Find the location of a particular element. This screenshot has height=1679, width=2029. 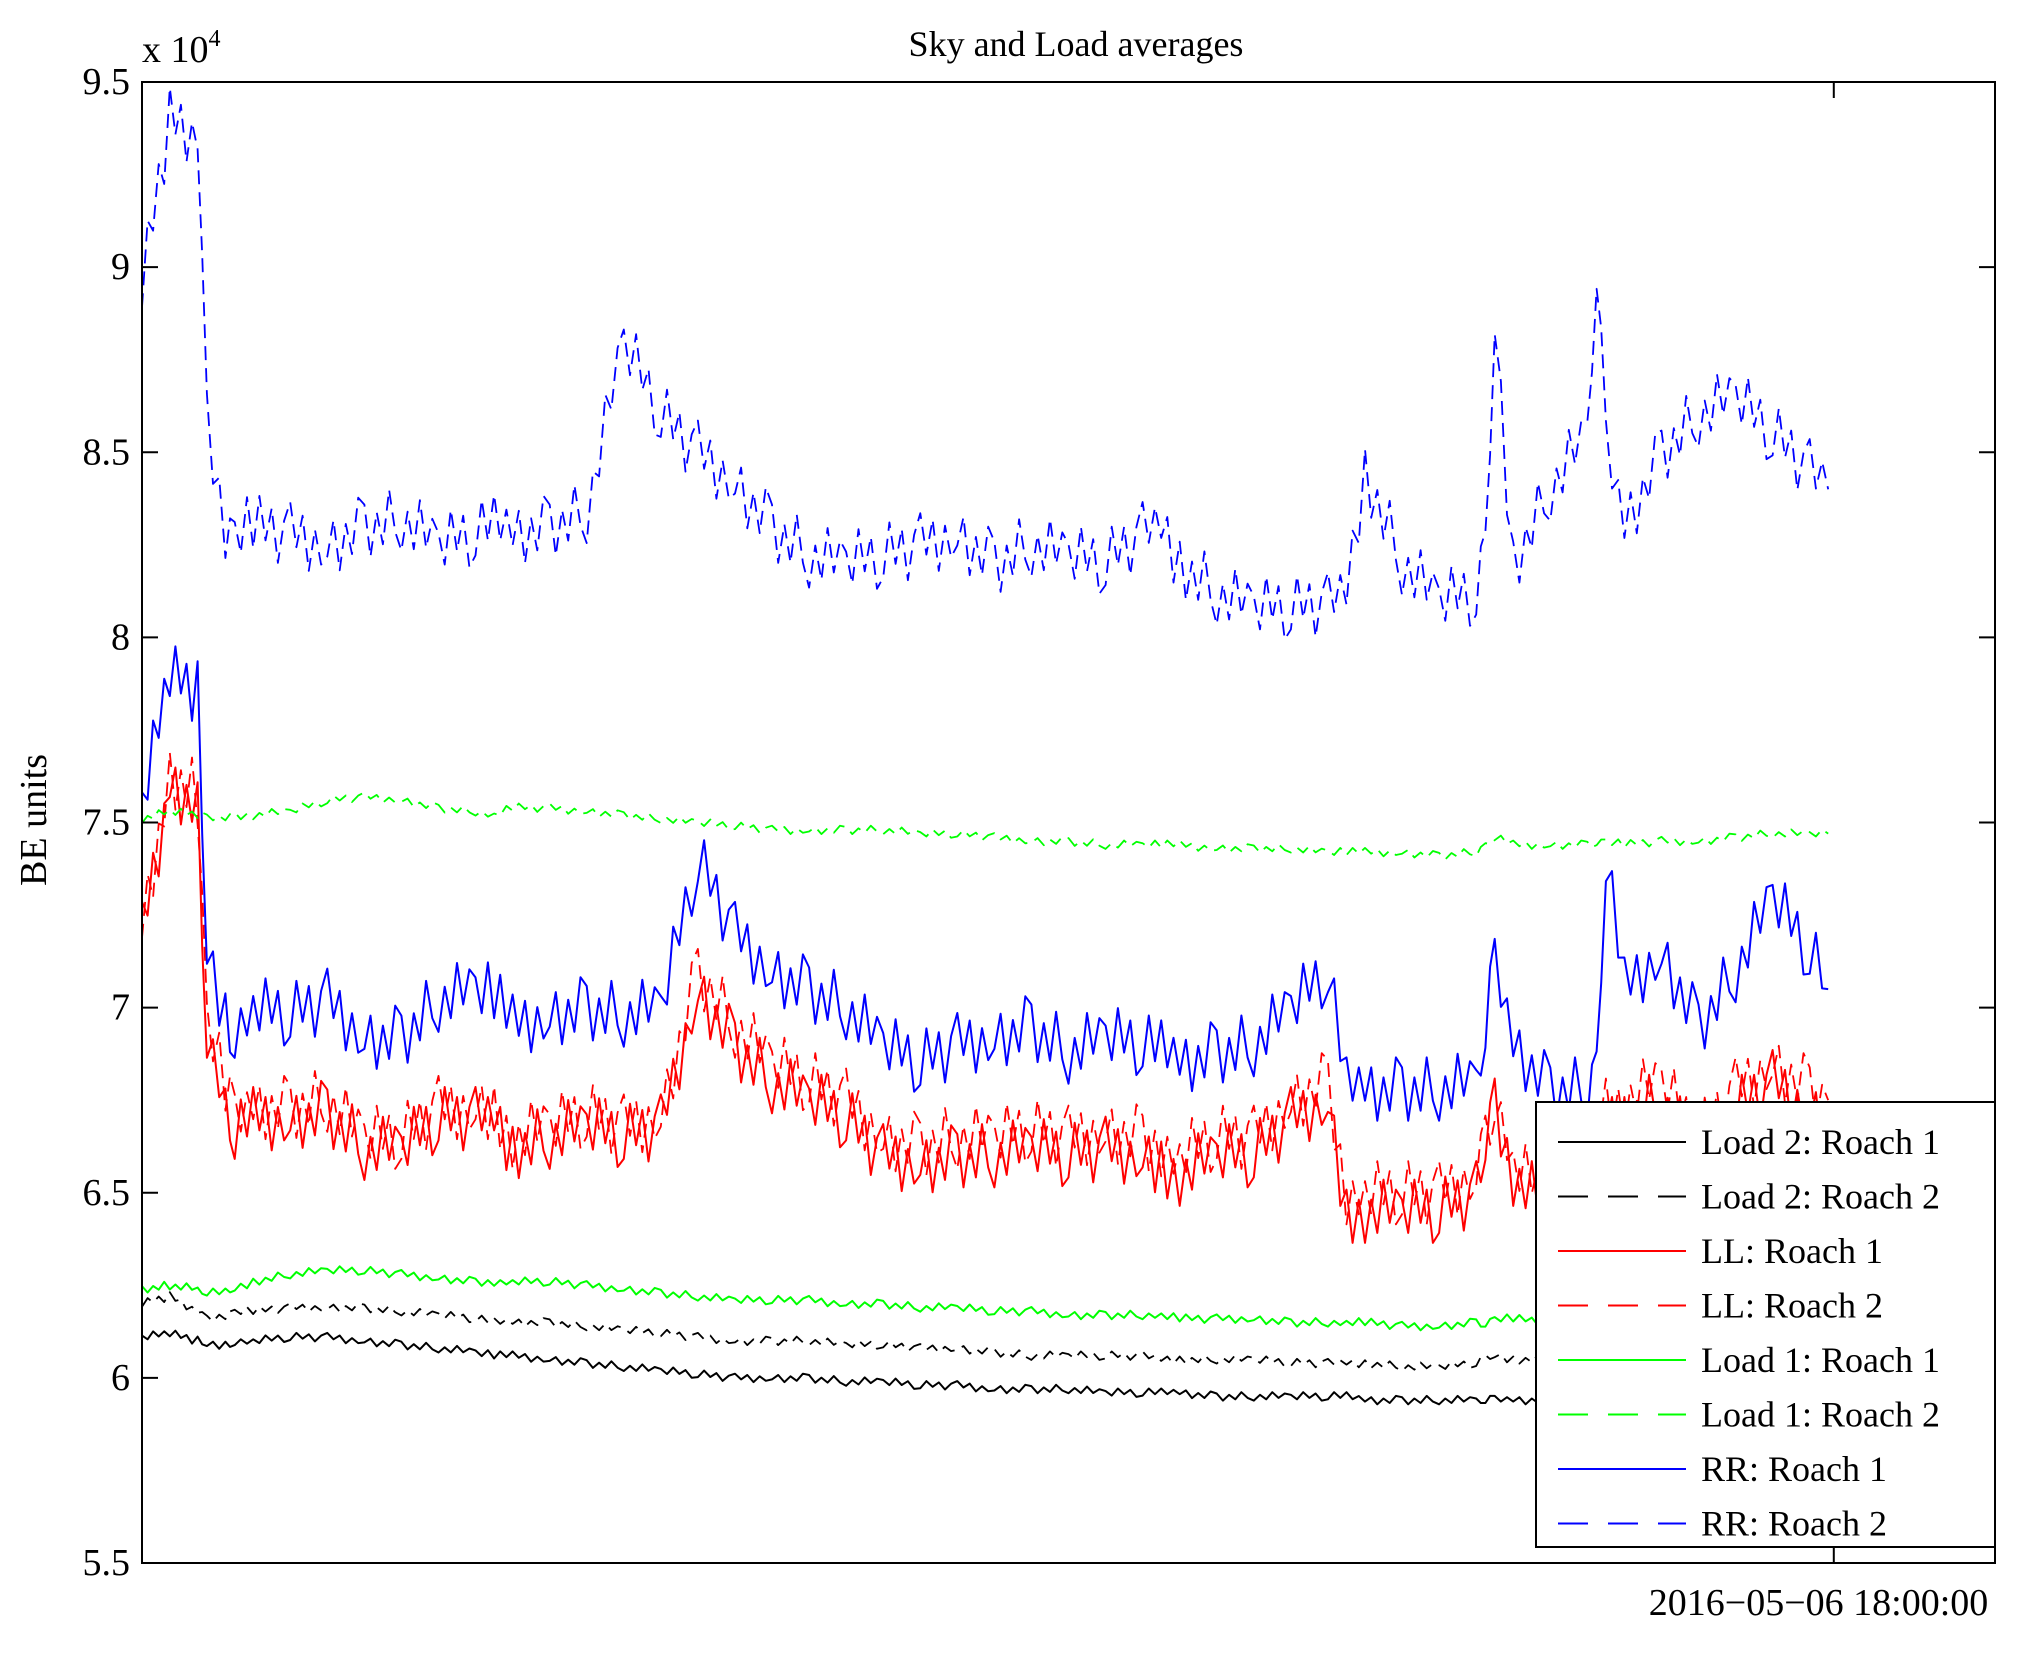

legend-box is located at coordinates (1765, 1324).